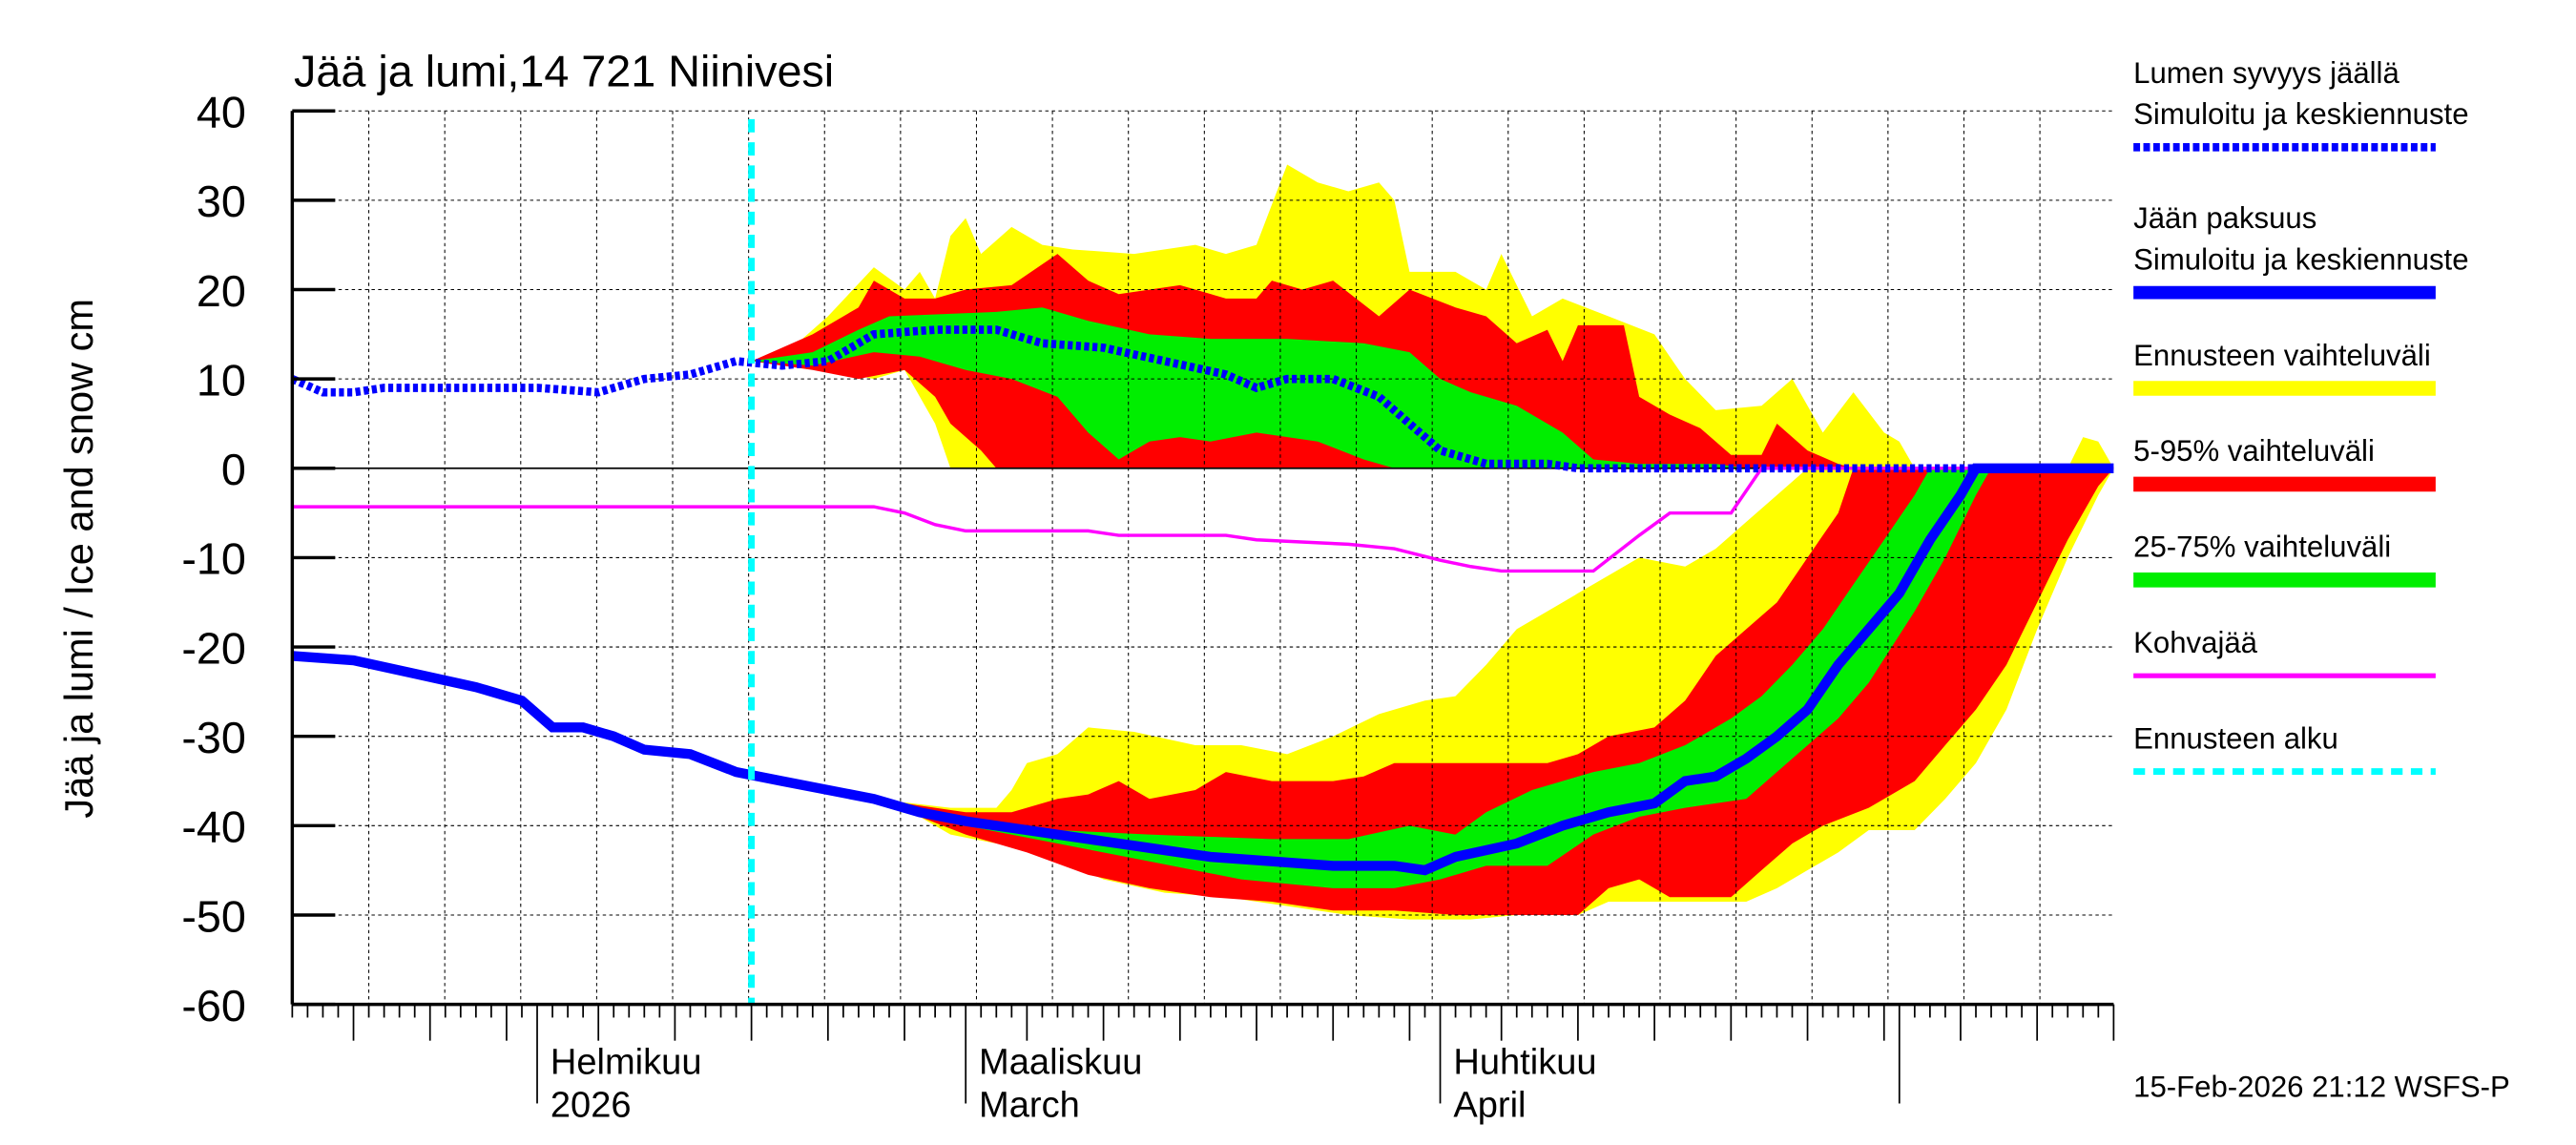 The height and width of the screenshot is (1145, 2576). Describe the element at coordinates (2195, 642) in the screenshot. I see `legend-label: Kohvajää` at that location.